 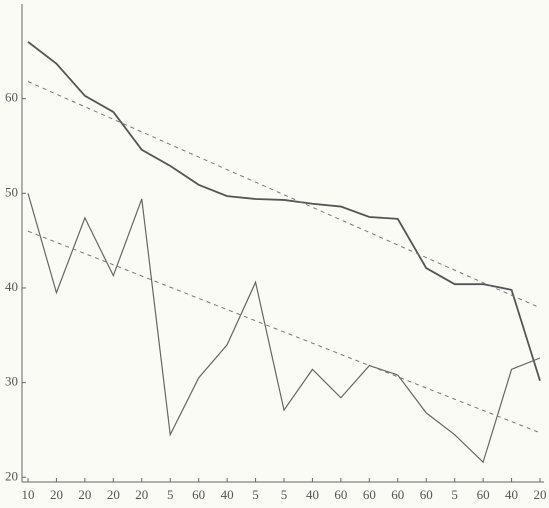 What do you see at coordinates (28, 494) in the screenshot?
I see `x-tick-label: 10` at bounding box center [28, 494].